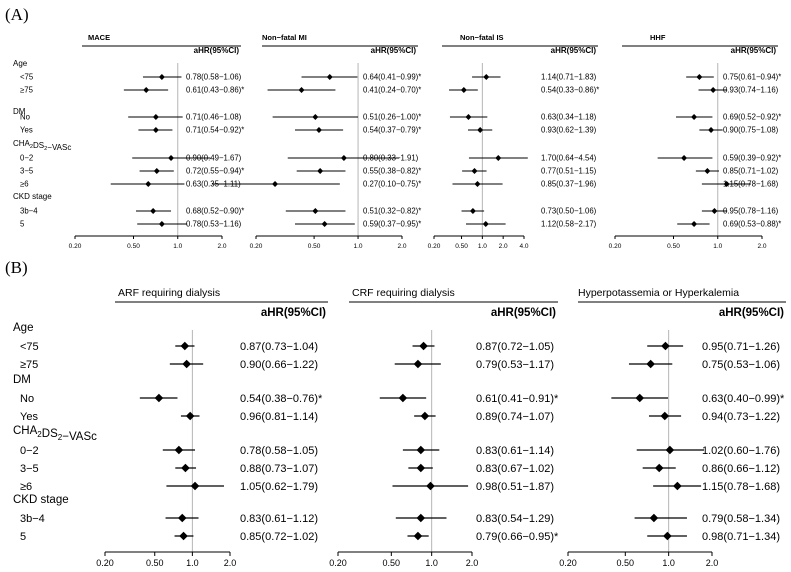 This screenshot has height=572, width=791. What do you see at coordinates (392, 117) in the screenshot?
I see `estimate-text: 0.51(0.26−1.00)*` at bounding box center [392, 117].